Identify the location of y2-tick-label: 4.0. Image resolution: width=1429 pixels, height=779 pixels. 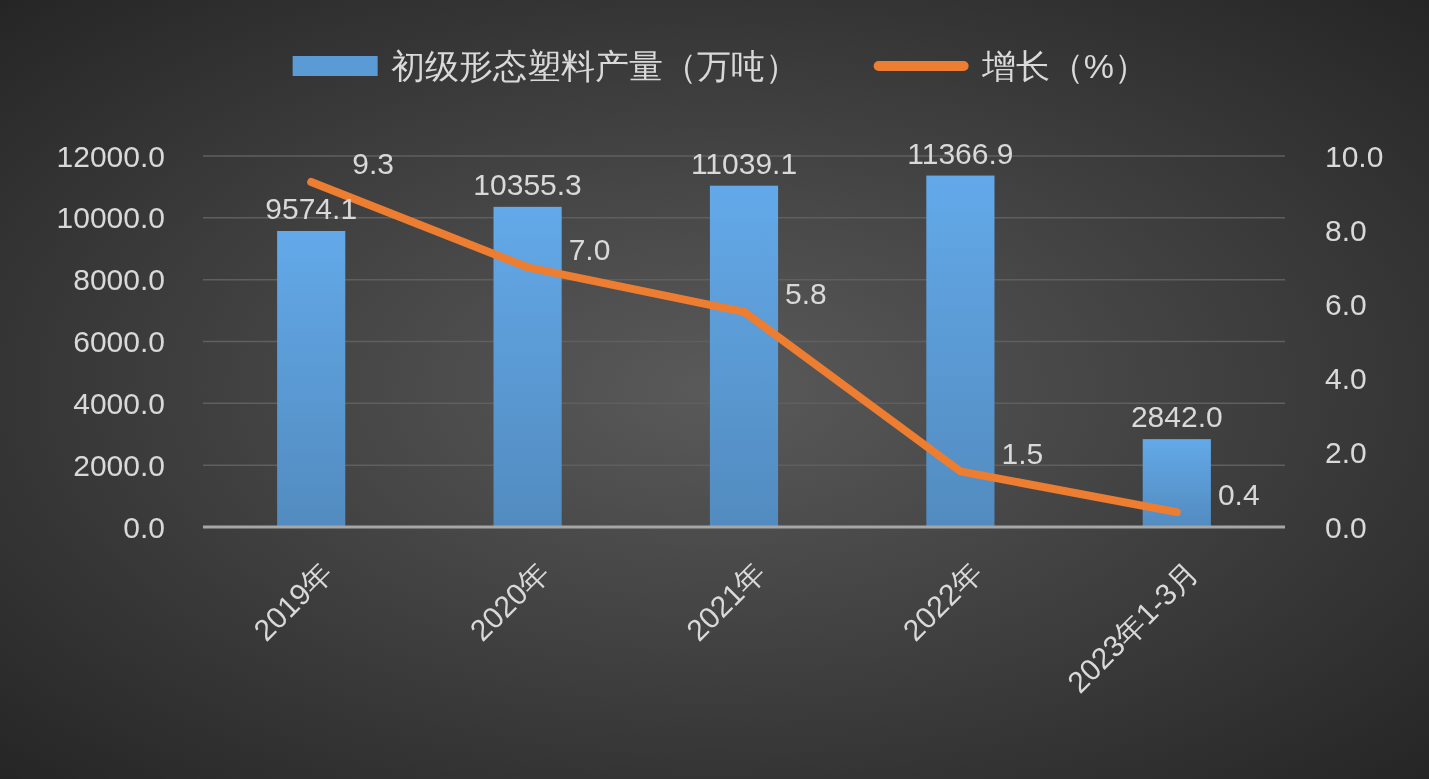
(1346, 379).